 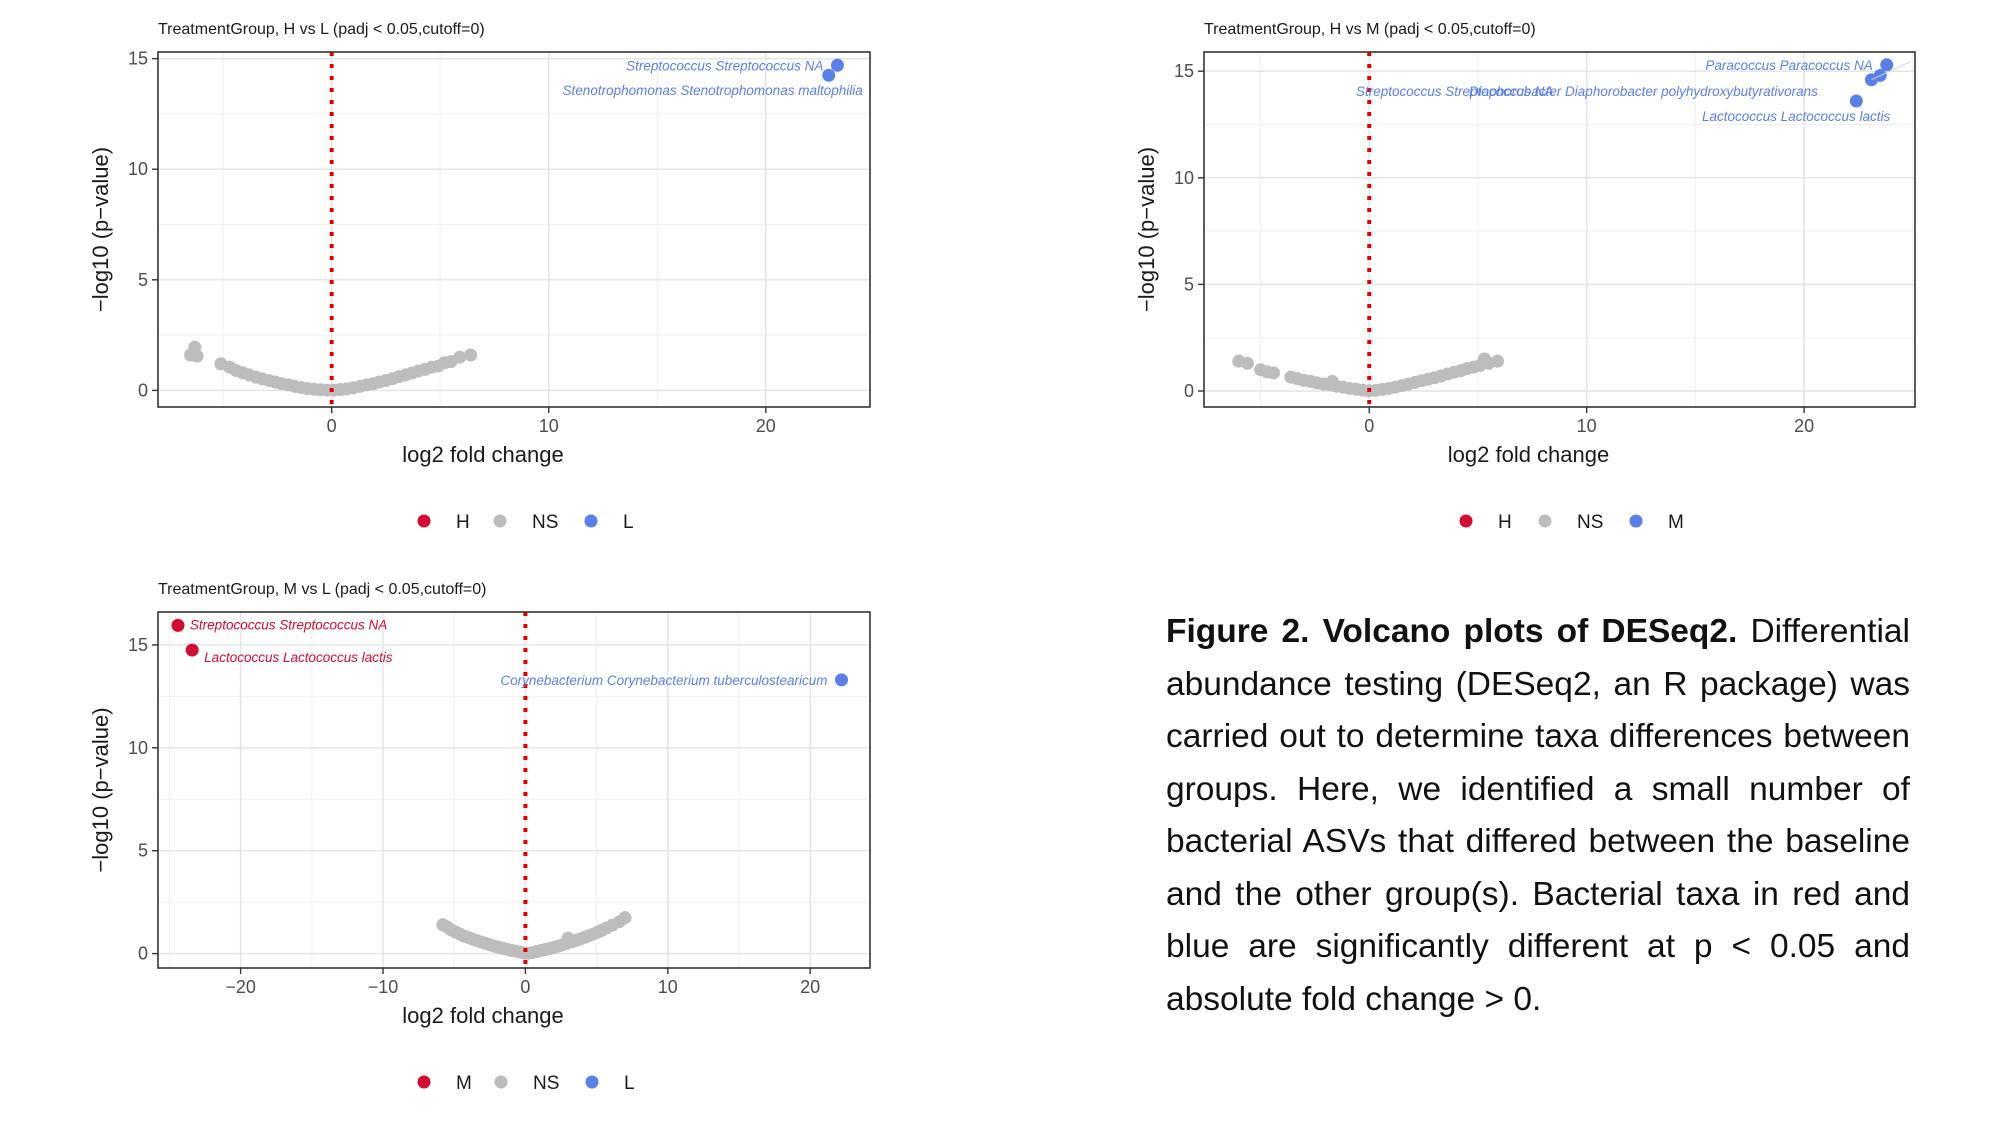 What do you see at coordinates (1788, 65) in the screenshot?
I see `point-label: Paracoccus Paracoccus NA` at bounding box center [1788, 65].